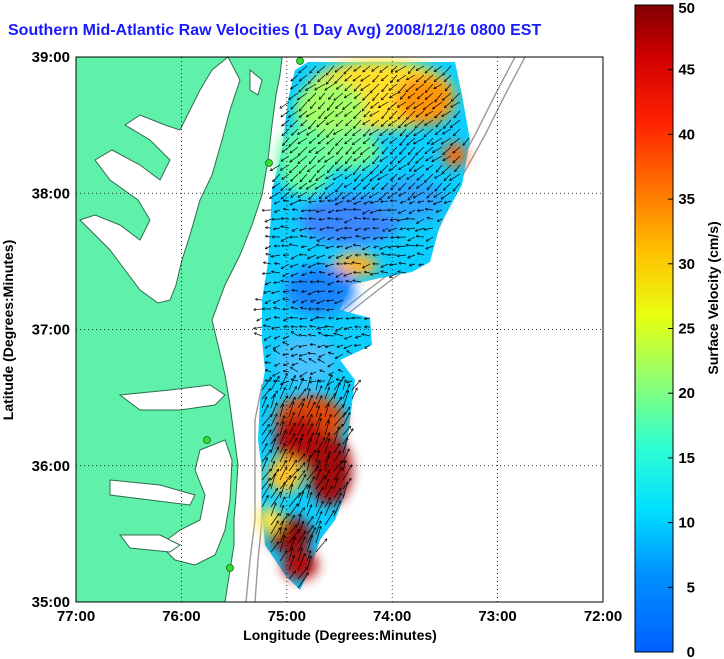 This screenshot has height=659, width=724. Describe the element at coordinates (51, 330) in the screenshot. I see `y-tick-label: 37:00` at that location.